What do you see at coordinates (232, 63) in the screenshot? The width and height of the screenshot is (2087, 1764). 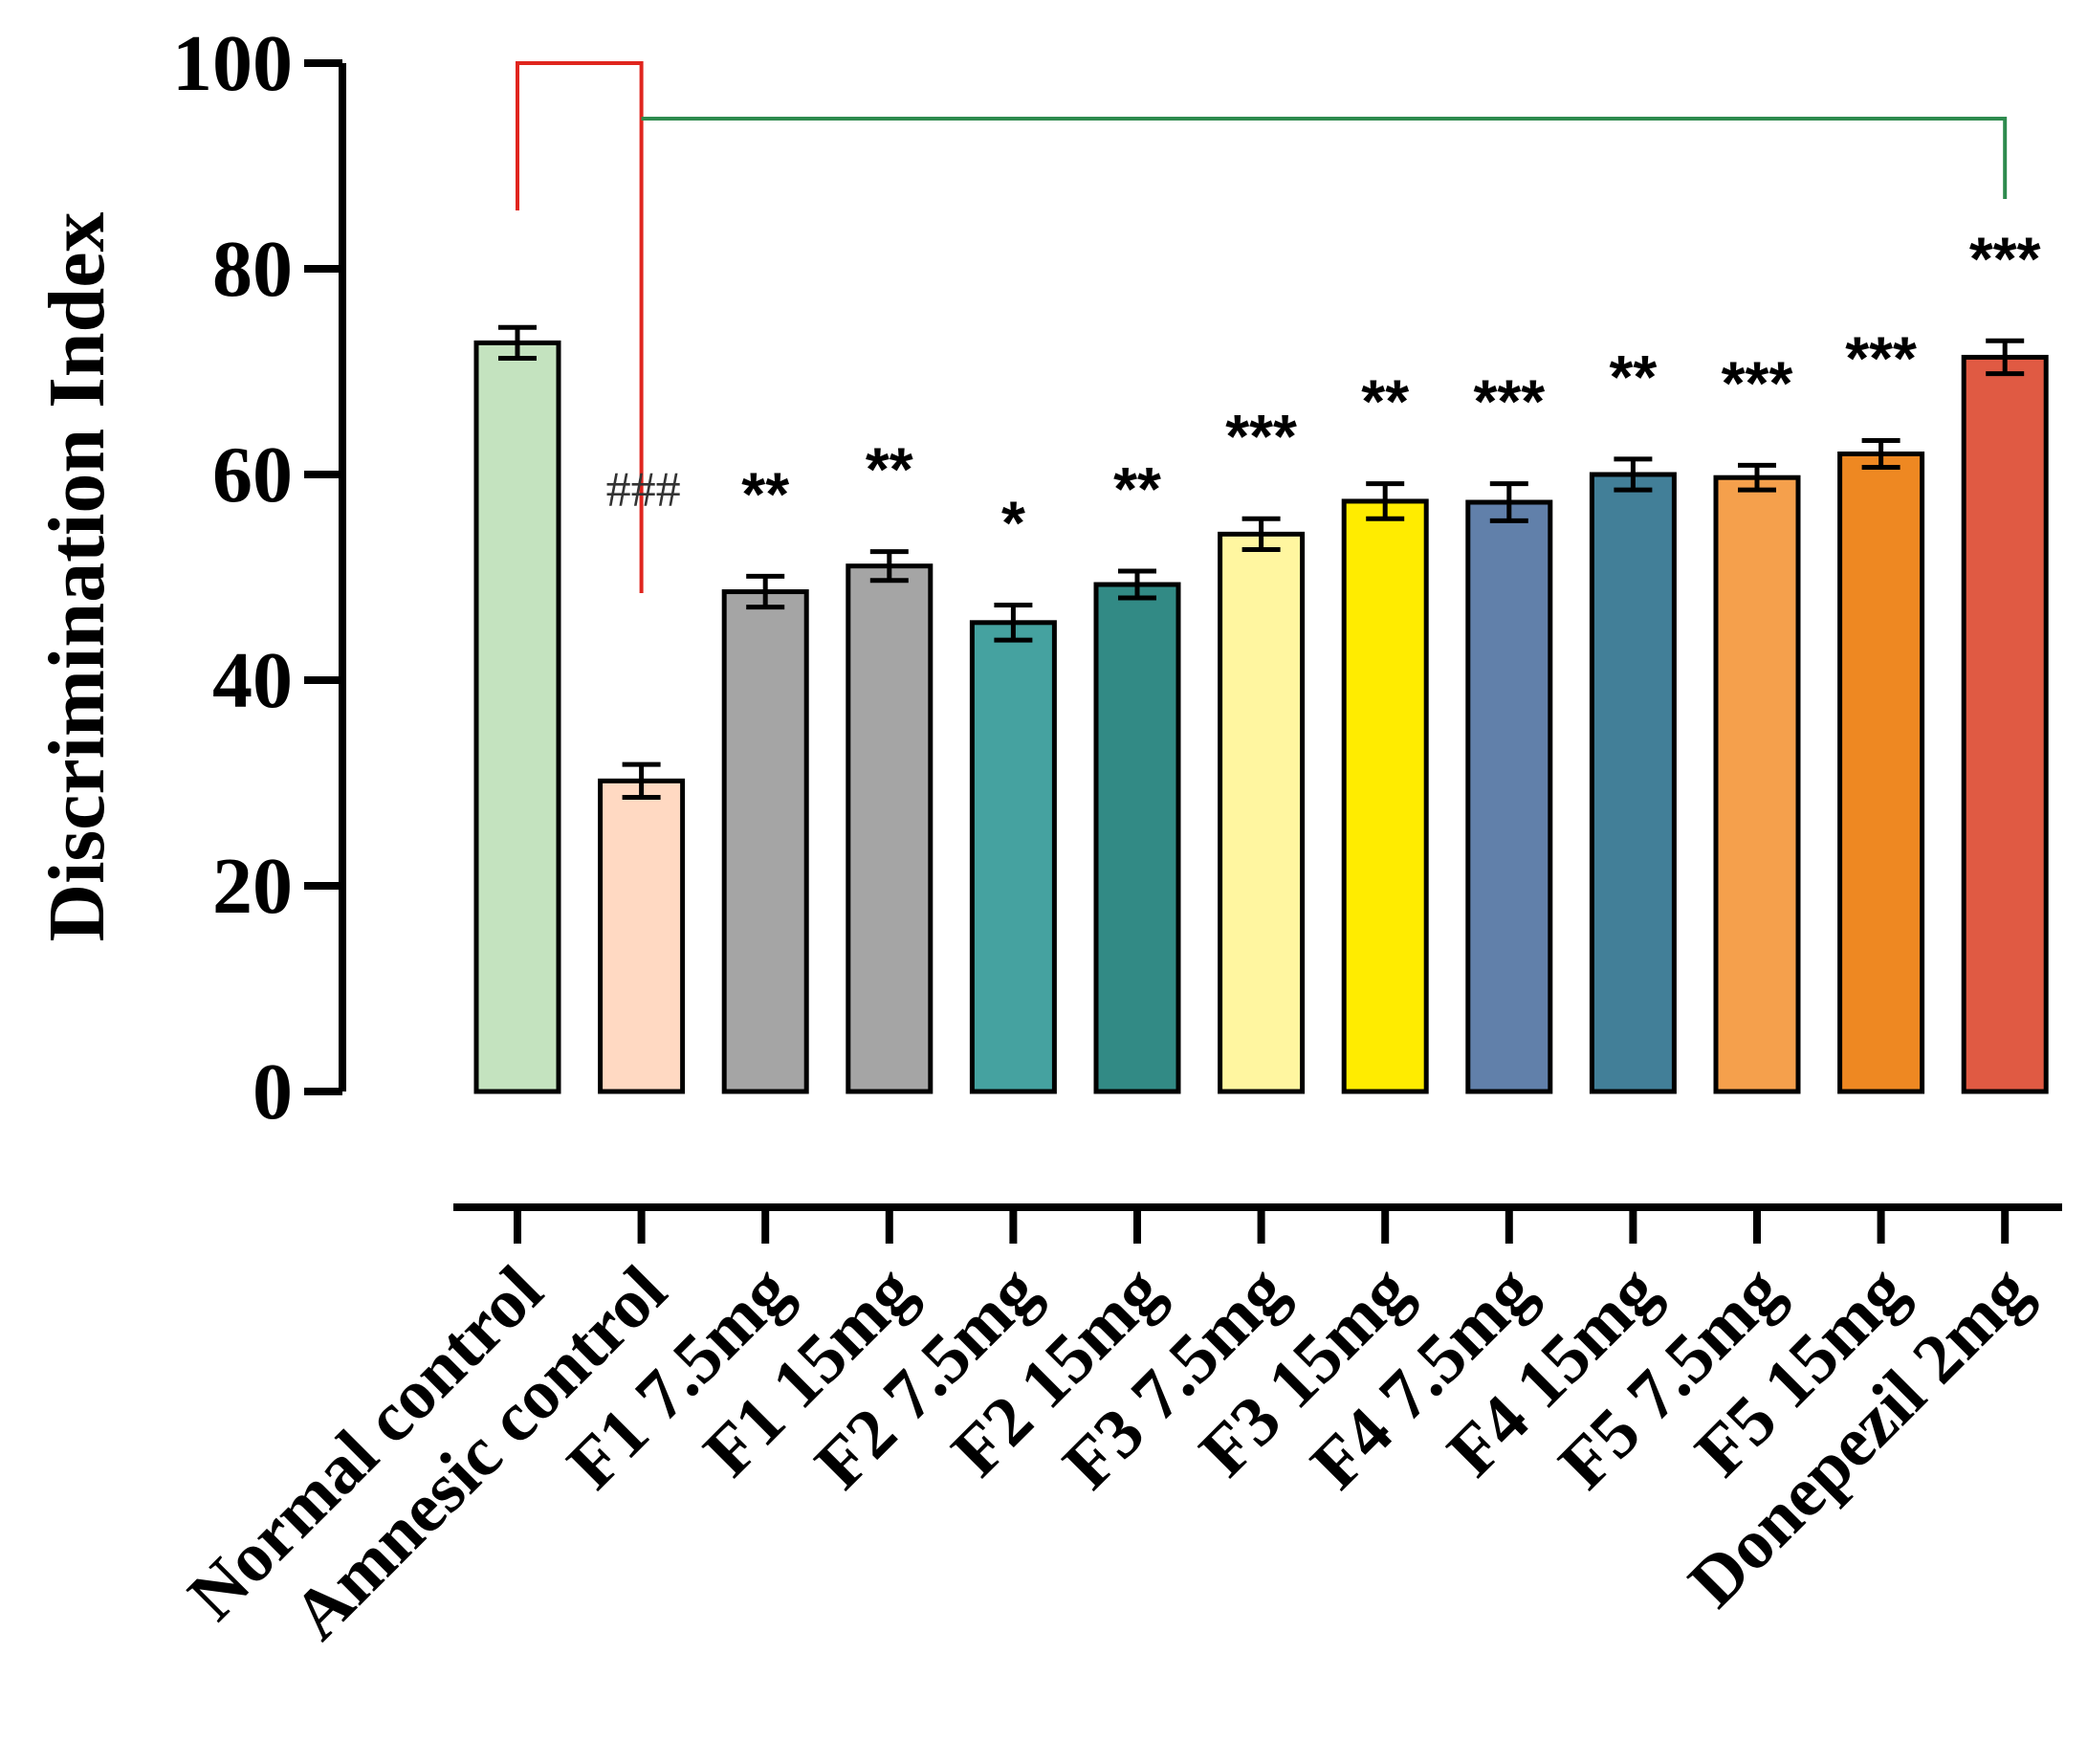 I see `y-tick-label: 100` at bounding box center [232, 63].